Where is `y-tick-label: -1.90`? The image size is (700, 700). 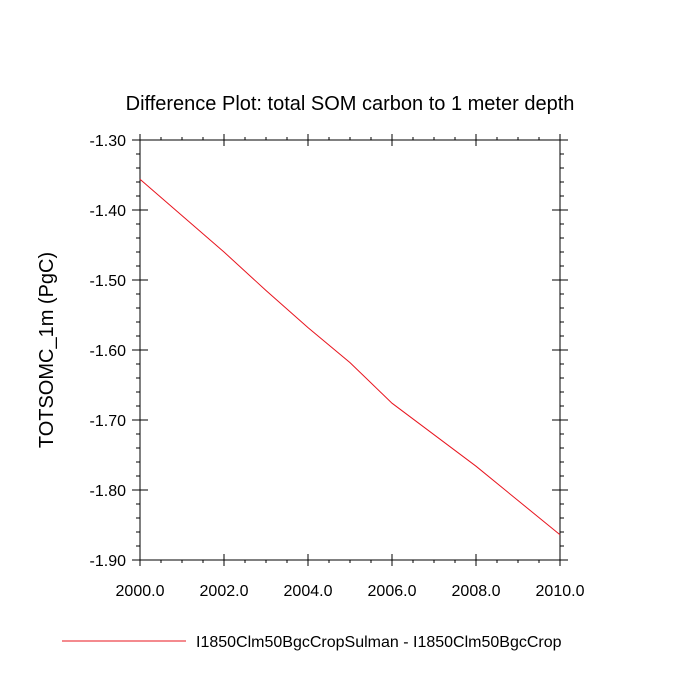 y-tick-label: -1.90 is located at coordinates (108, 561).